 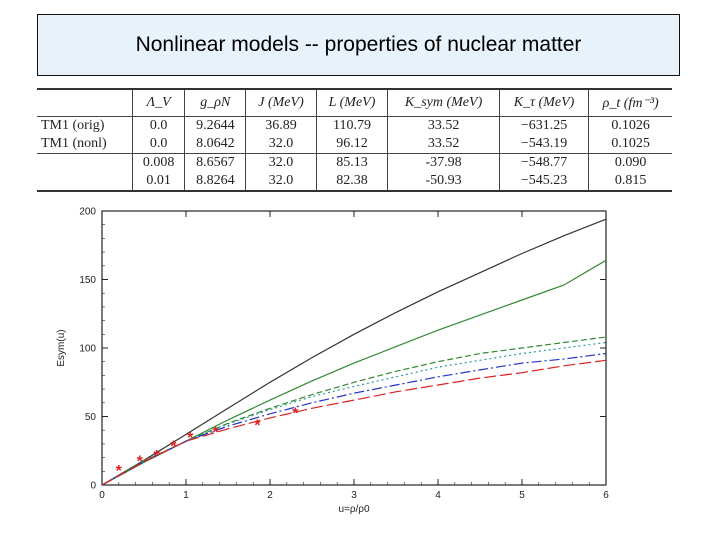 I want to click on table-cell: TM1 (orig), so click(x=73, y=125).